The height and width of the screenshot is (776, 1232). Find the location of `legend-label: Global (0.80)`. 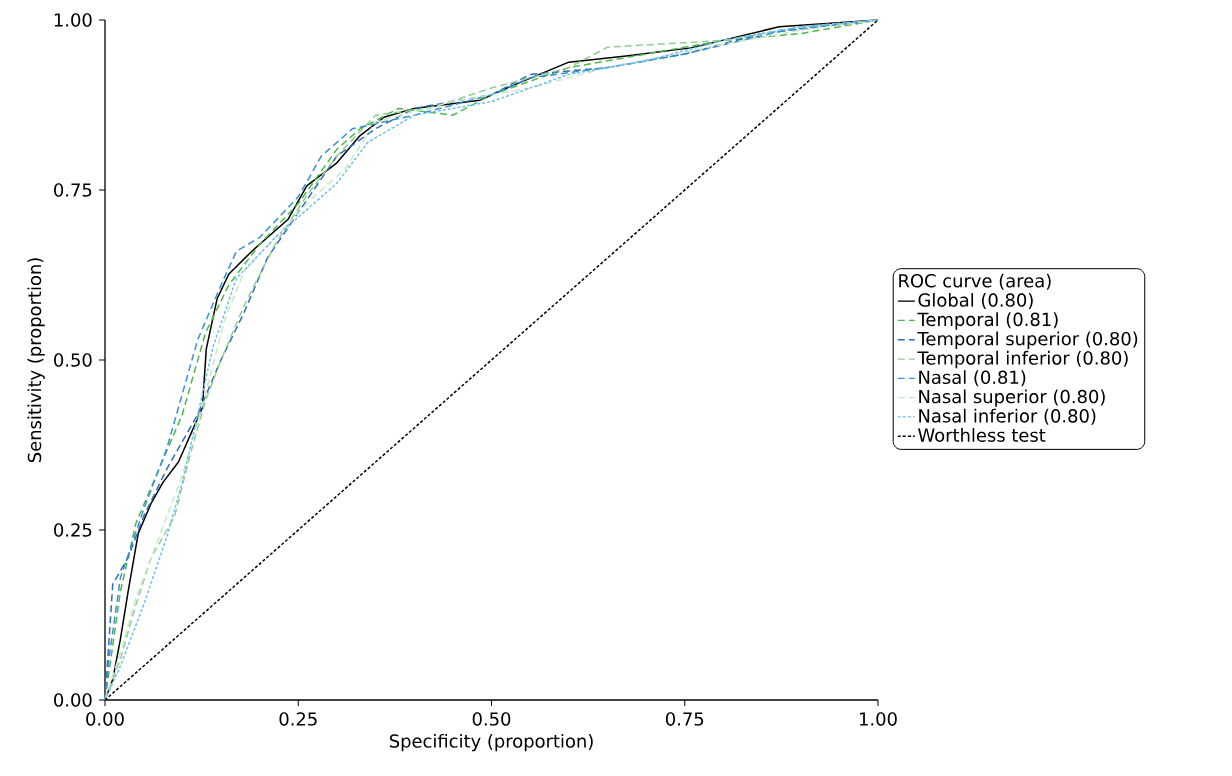

legend-label: Global (0.80) is located at coordinates (975, 300).